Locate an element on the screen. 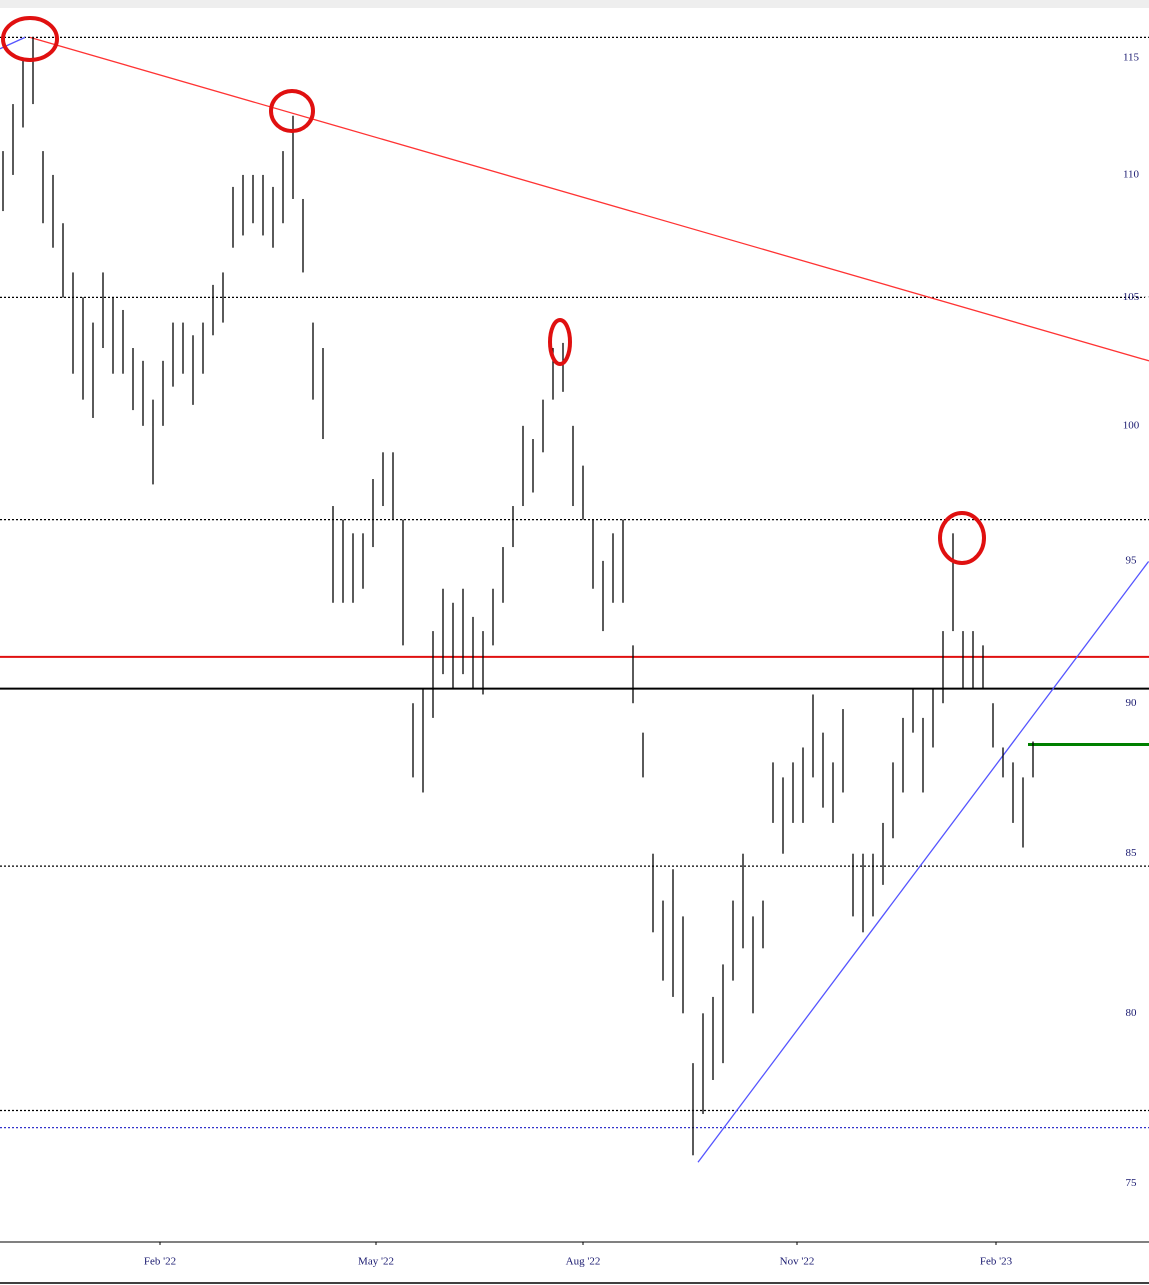 This screenshot has height=1285, width=1149. y-tick-label: 85 is located at coordinates (1132, 853).